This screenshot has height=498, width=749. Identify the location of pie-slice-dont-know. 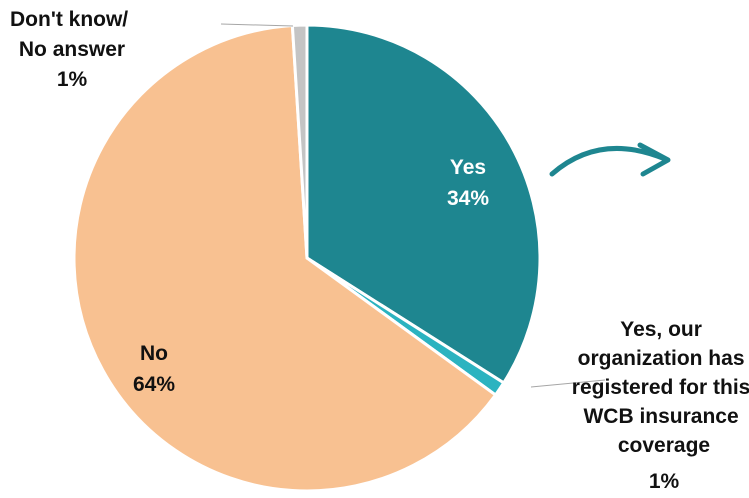
(299, 141).